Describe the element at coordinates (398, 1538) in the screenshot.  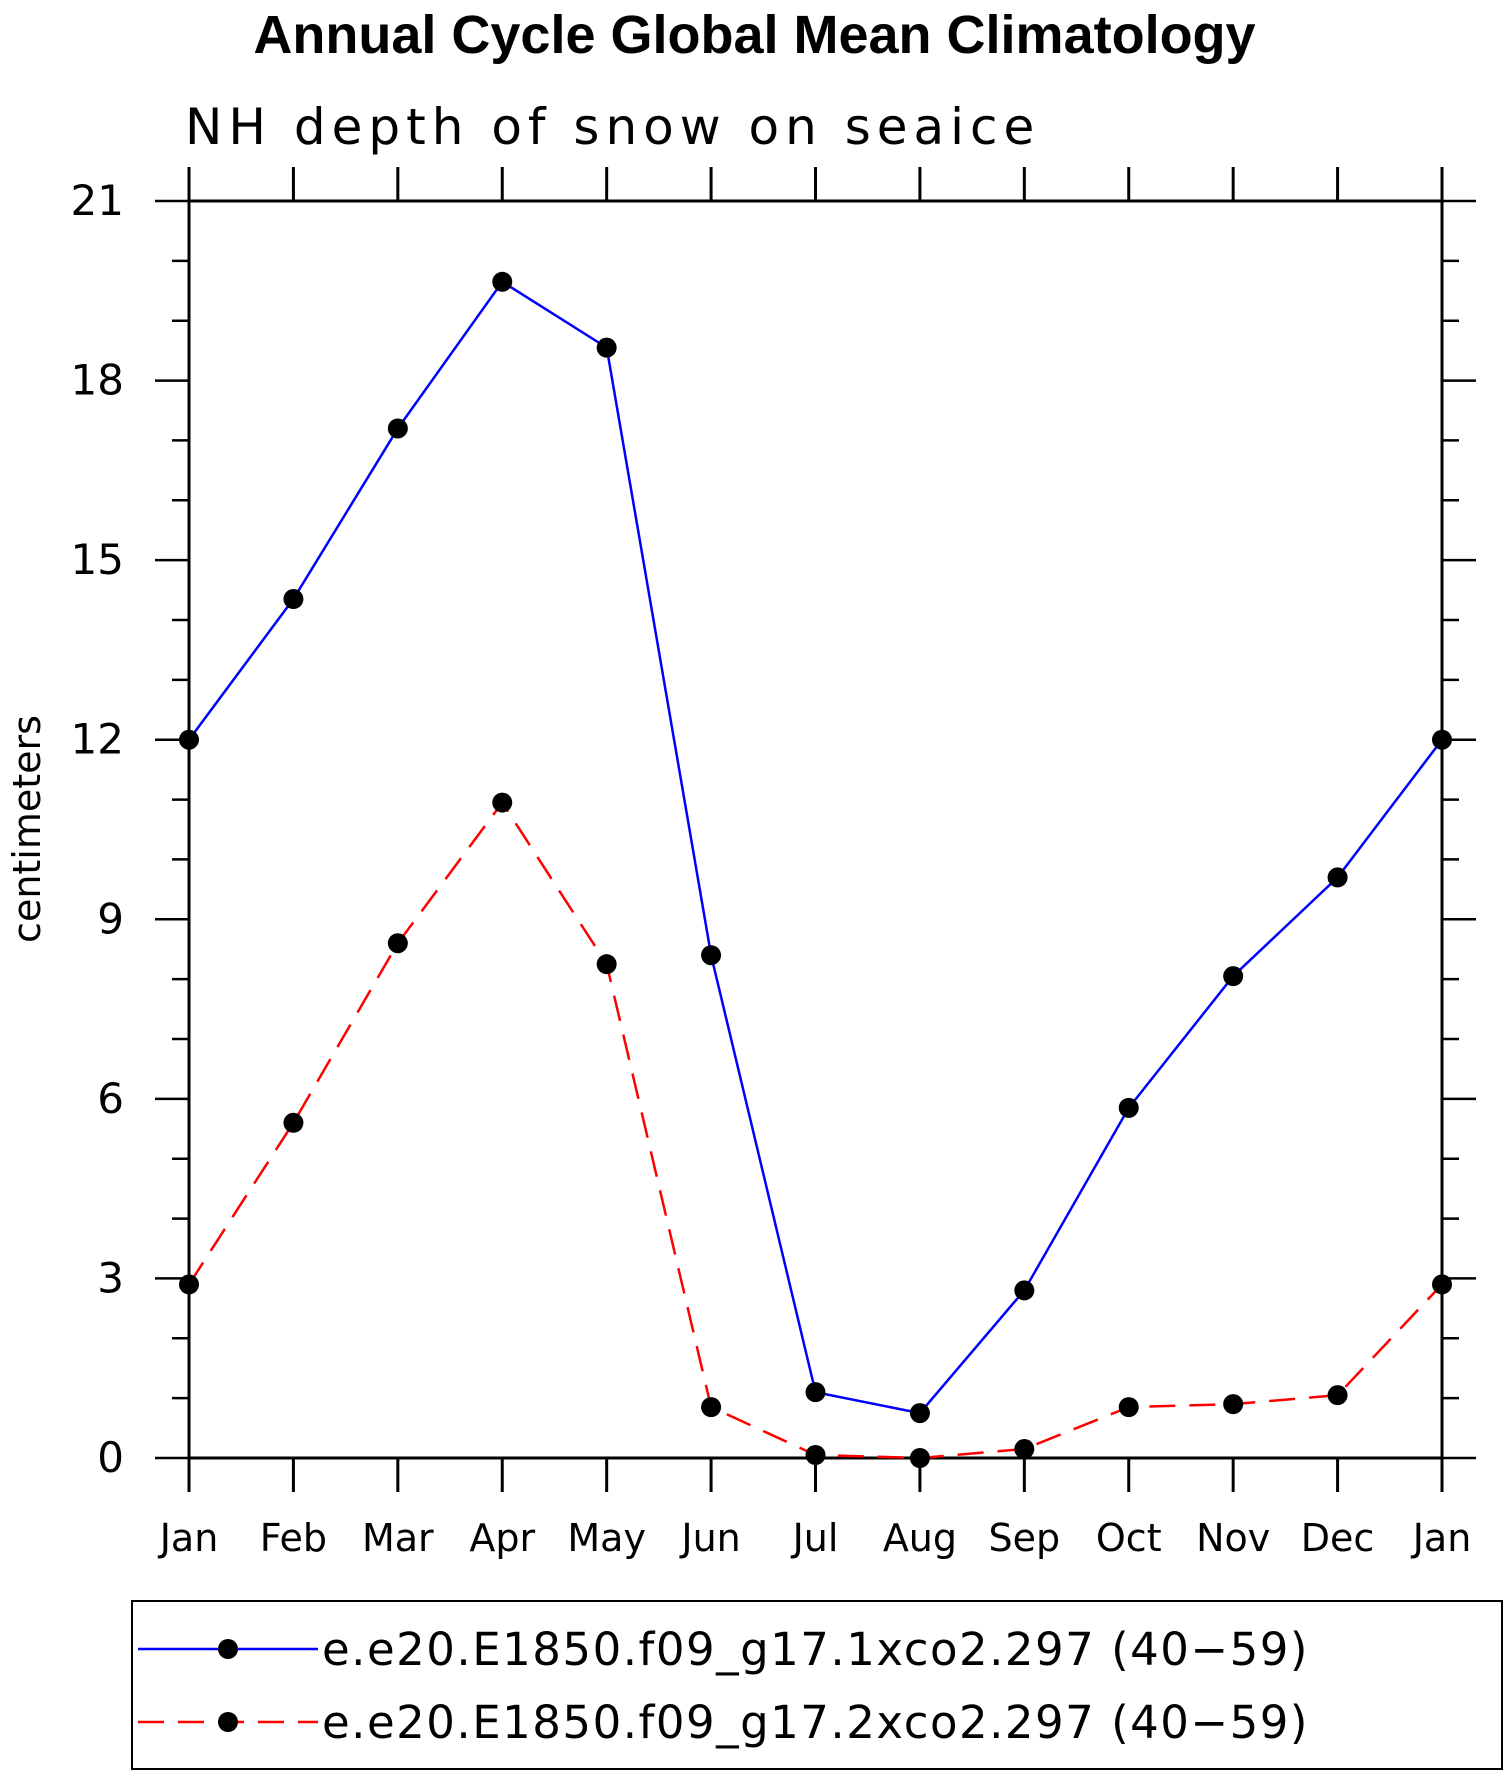
I see `x-tick-label: Mar` at that location.